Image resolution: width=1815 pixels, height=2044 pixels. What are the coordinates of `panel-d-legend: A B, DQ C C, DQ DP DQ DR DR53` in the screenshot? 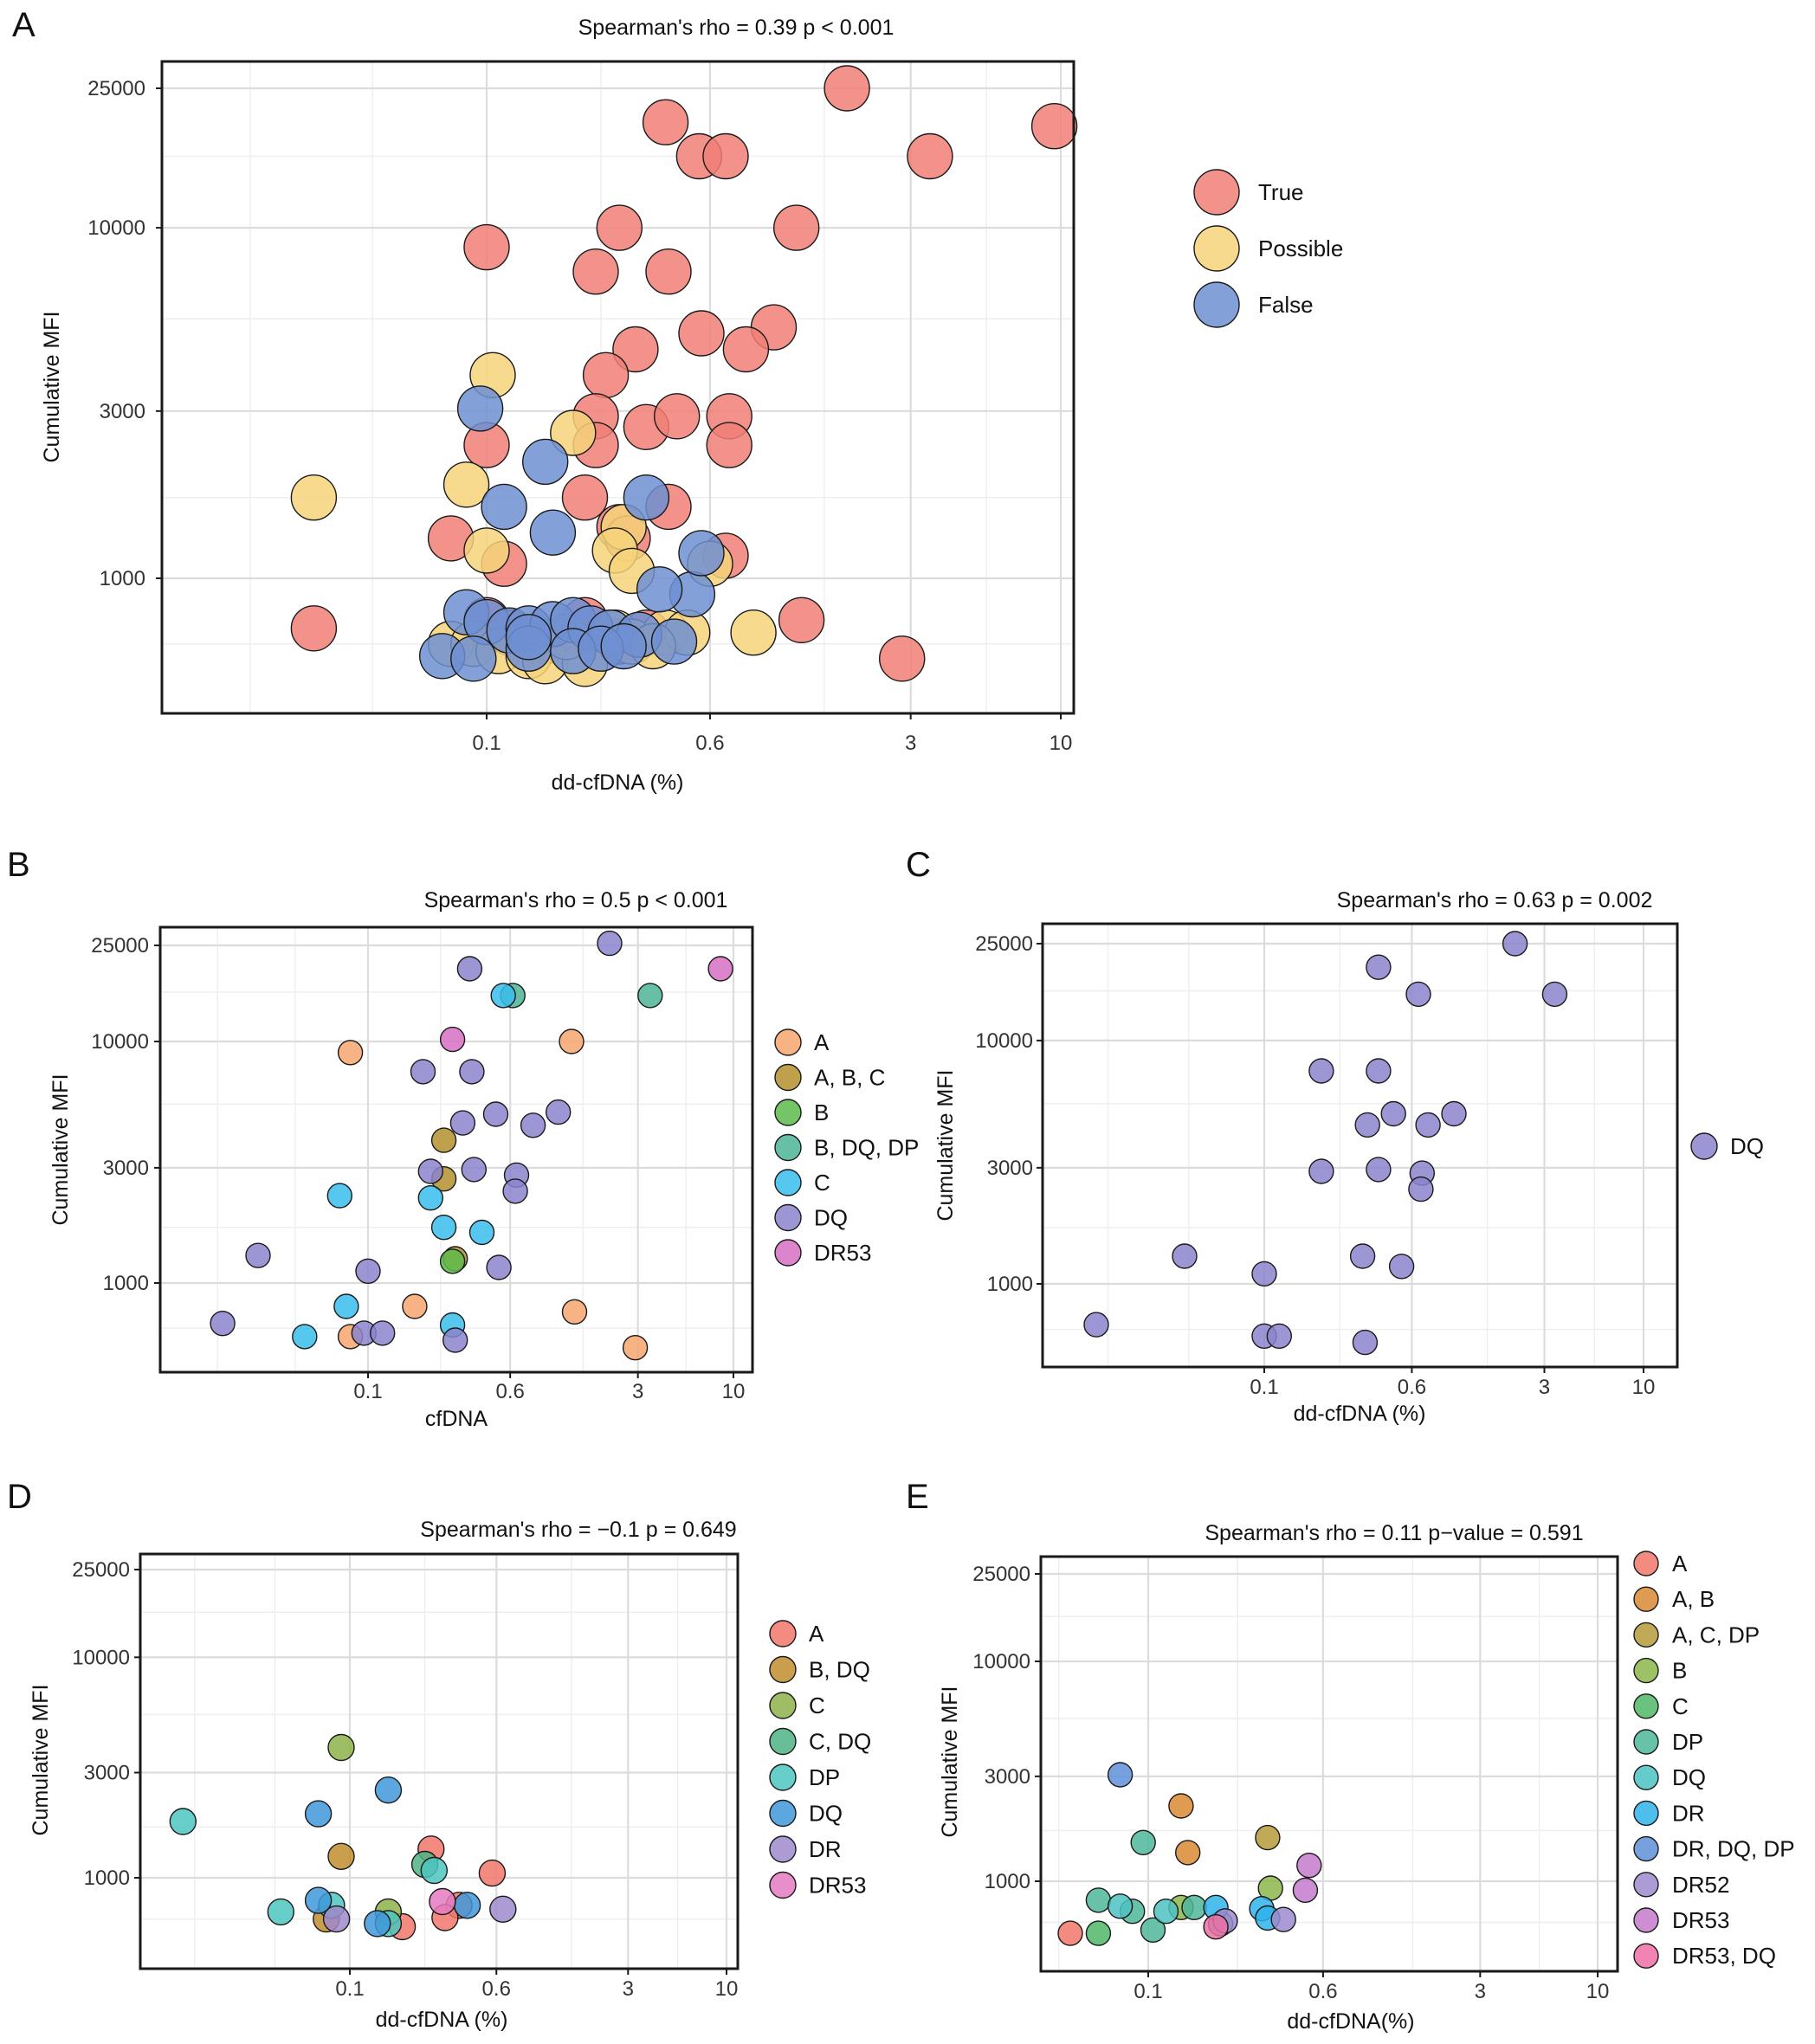 It's located at (820, 1759).